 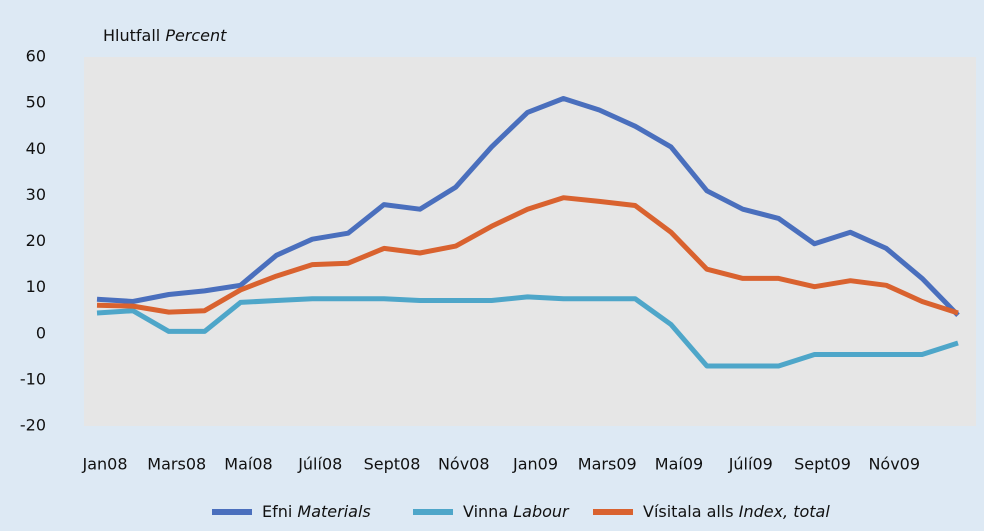 What do you see at coordinates (131, 35) in the screenshot?
I see `y-label-is: Hlutfall` at bounding box center [131, 35].